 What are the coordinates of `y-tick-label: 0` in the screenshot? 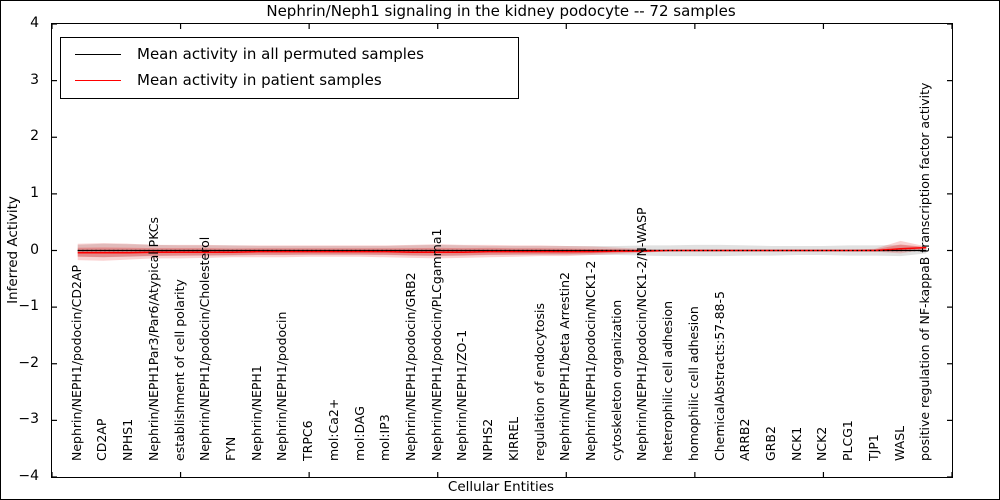 It's located at (34, 249).